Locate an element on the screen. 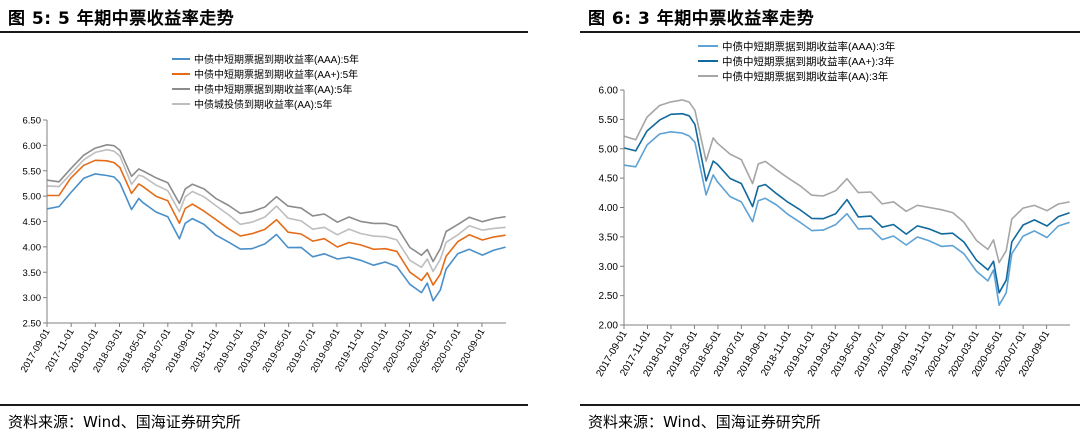 The image size is (1080, 439). legend-label: 中债中短期票据到期收益率(AA+):3年 is located at coordinates (808, 61).